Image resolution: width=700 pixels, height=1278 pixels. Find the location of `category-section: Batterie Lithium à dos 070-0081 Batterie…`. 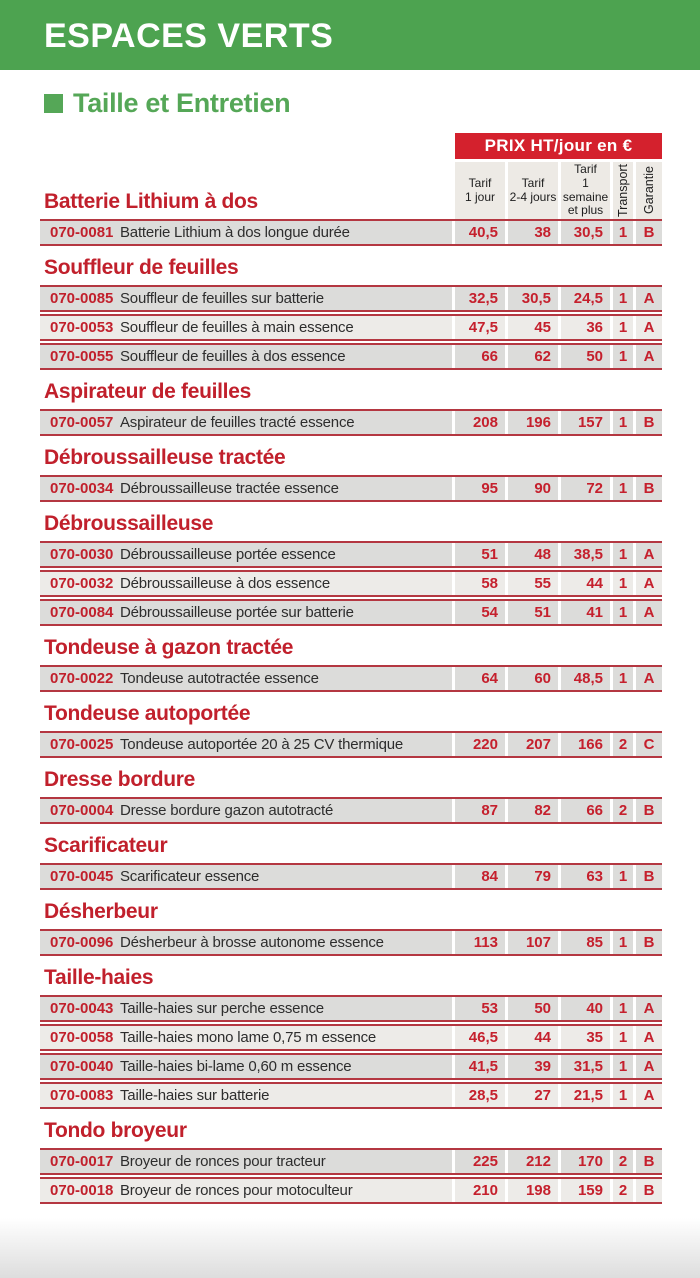

category-section: Batterie Lithium à dos 070-0081 Batterie… is located at coordinates (351, 218).